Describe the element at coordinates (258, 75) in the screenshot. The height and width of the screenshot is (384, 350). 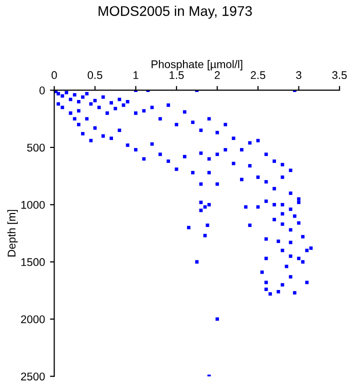
I see `x-tick-label: 2.5` at that location.